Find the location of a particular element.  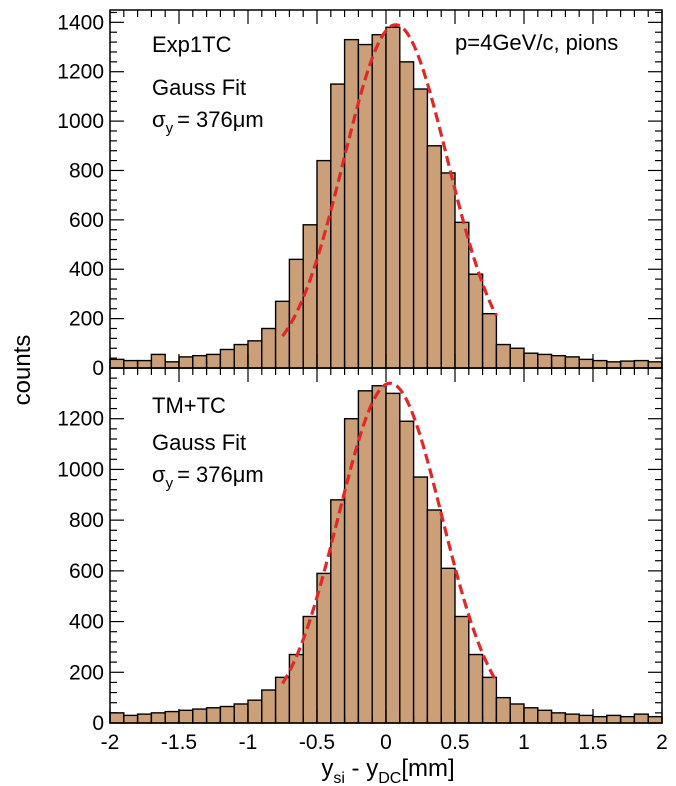

x-title-sub2: DC is located at coordinates (389, 778).